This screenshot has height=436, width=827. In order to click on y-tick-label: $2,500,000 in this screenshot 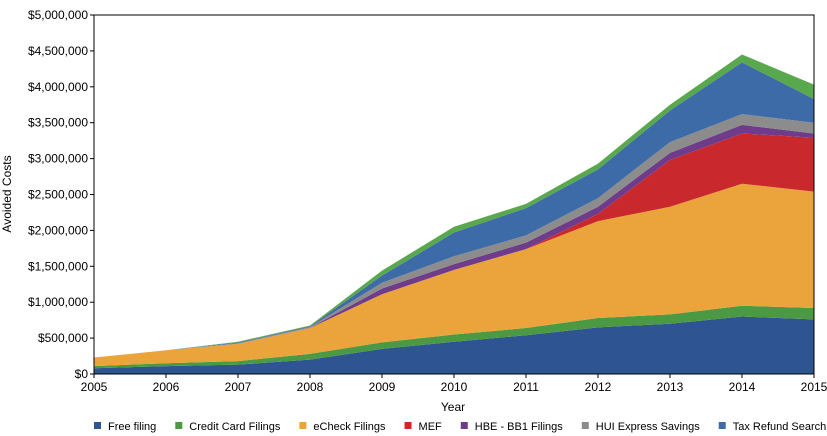, I will do `click(58, 195)`.